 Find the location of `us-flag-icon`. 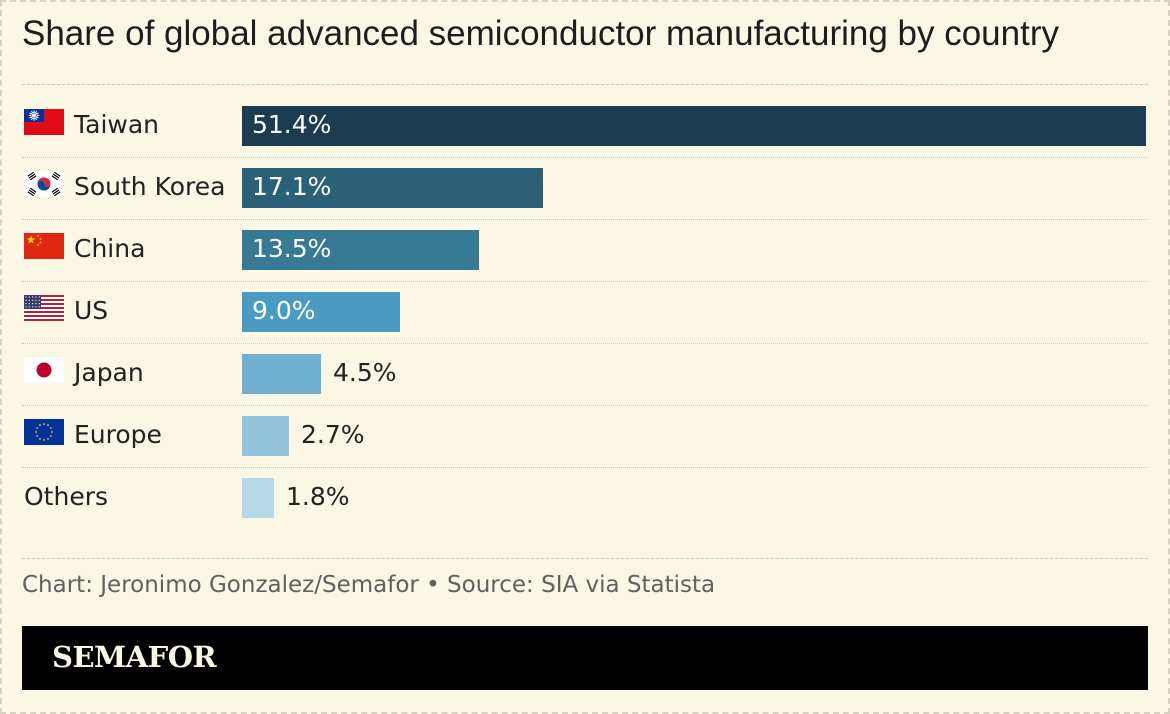

us-flag-icon is located at coordinates (44, 308).